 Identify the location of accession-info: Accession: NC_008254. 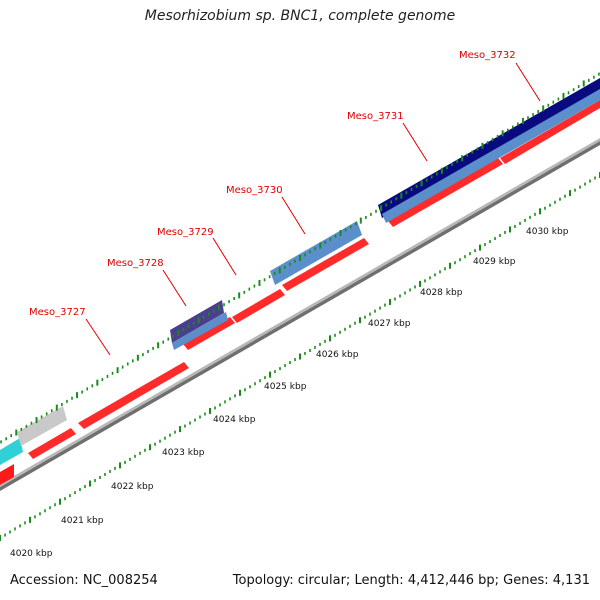
(84, 580).